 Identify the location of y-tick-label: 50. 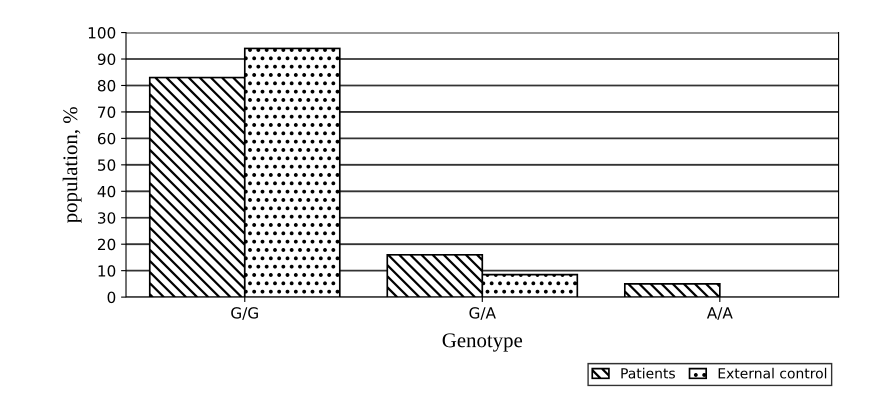
(107, 165).